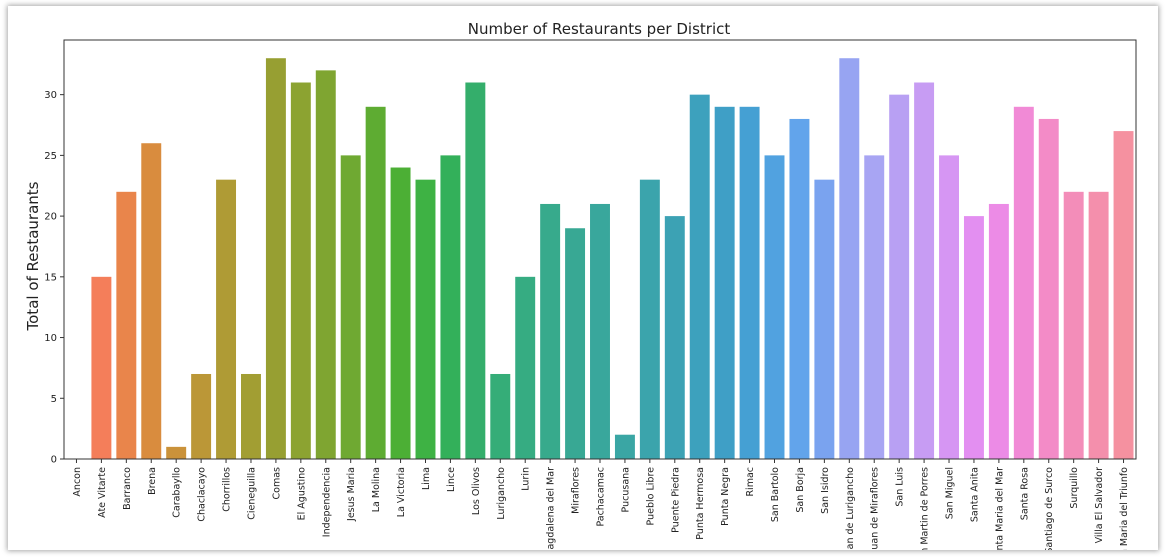 This screenshot has height=558, width=1167. I want to click on x-tick-label: Punta Hermosa, so click(700, 503).